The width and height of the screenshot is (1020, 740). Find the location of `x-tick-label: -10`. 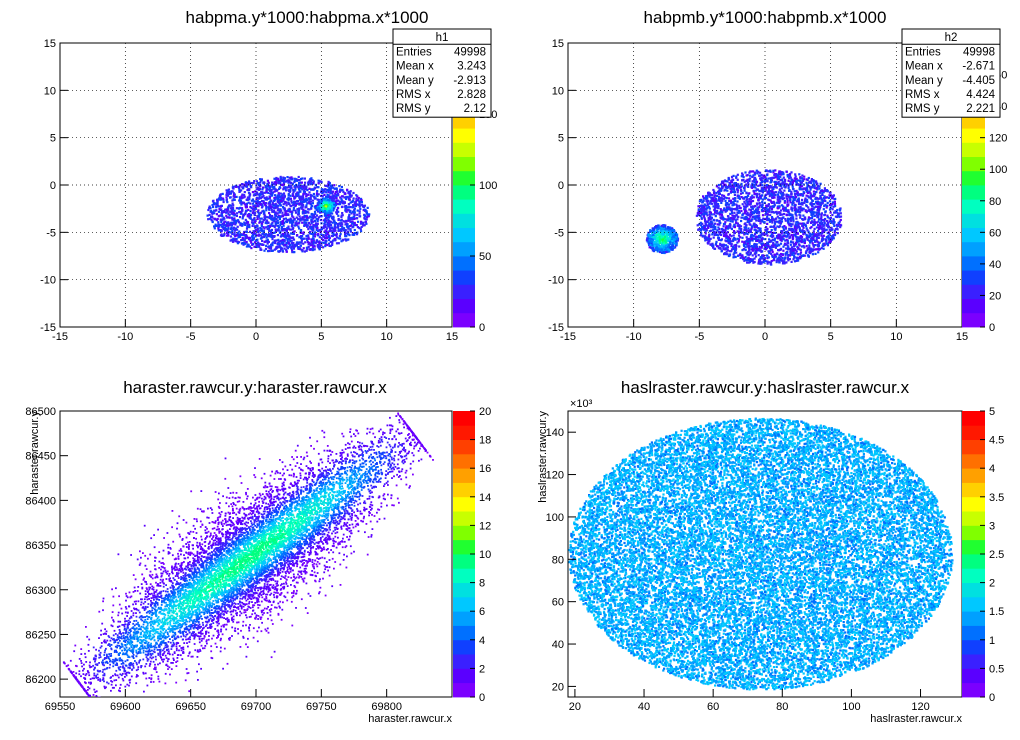

x-tick-label: -10 is located at coordinates (125, 337).